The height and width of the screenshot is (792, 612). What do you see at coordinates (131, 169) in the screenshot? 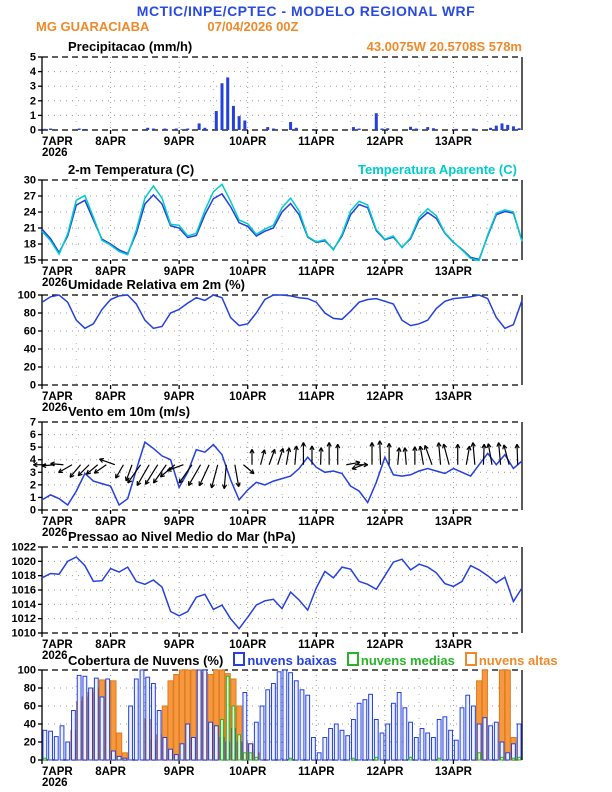
I see `temperature-title: 2-m Temperatura (C)` at bounding box center [131, 169].